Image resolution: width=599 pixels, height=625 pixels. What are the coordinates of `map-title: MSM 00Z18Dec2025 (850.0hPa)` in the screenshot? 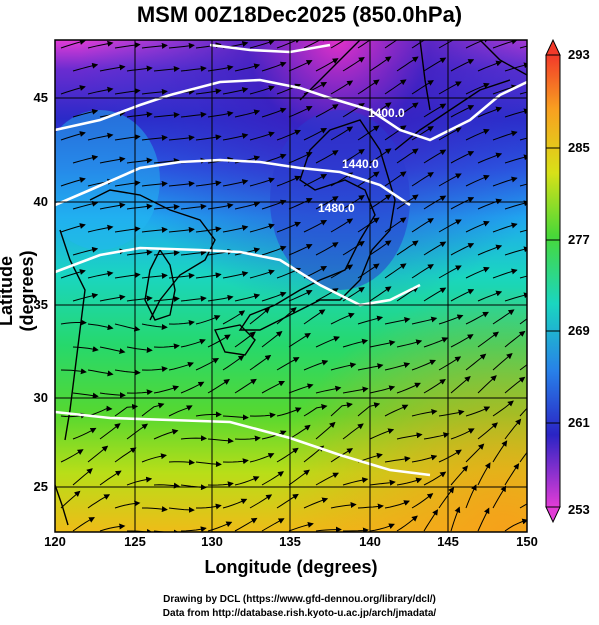 It's located at (299, 14).